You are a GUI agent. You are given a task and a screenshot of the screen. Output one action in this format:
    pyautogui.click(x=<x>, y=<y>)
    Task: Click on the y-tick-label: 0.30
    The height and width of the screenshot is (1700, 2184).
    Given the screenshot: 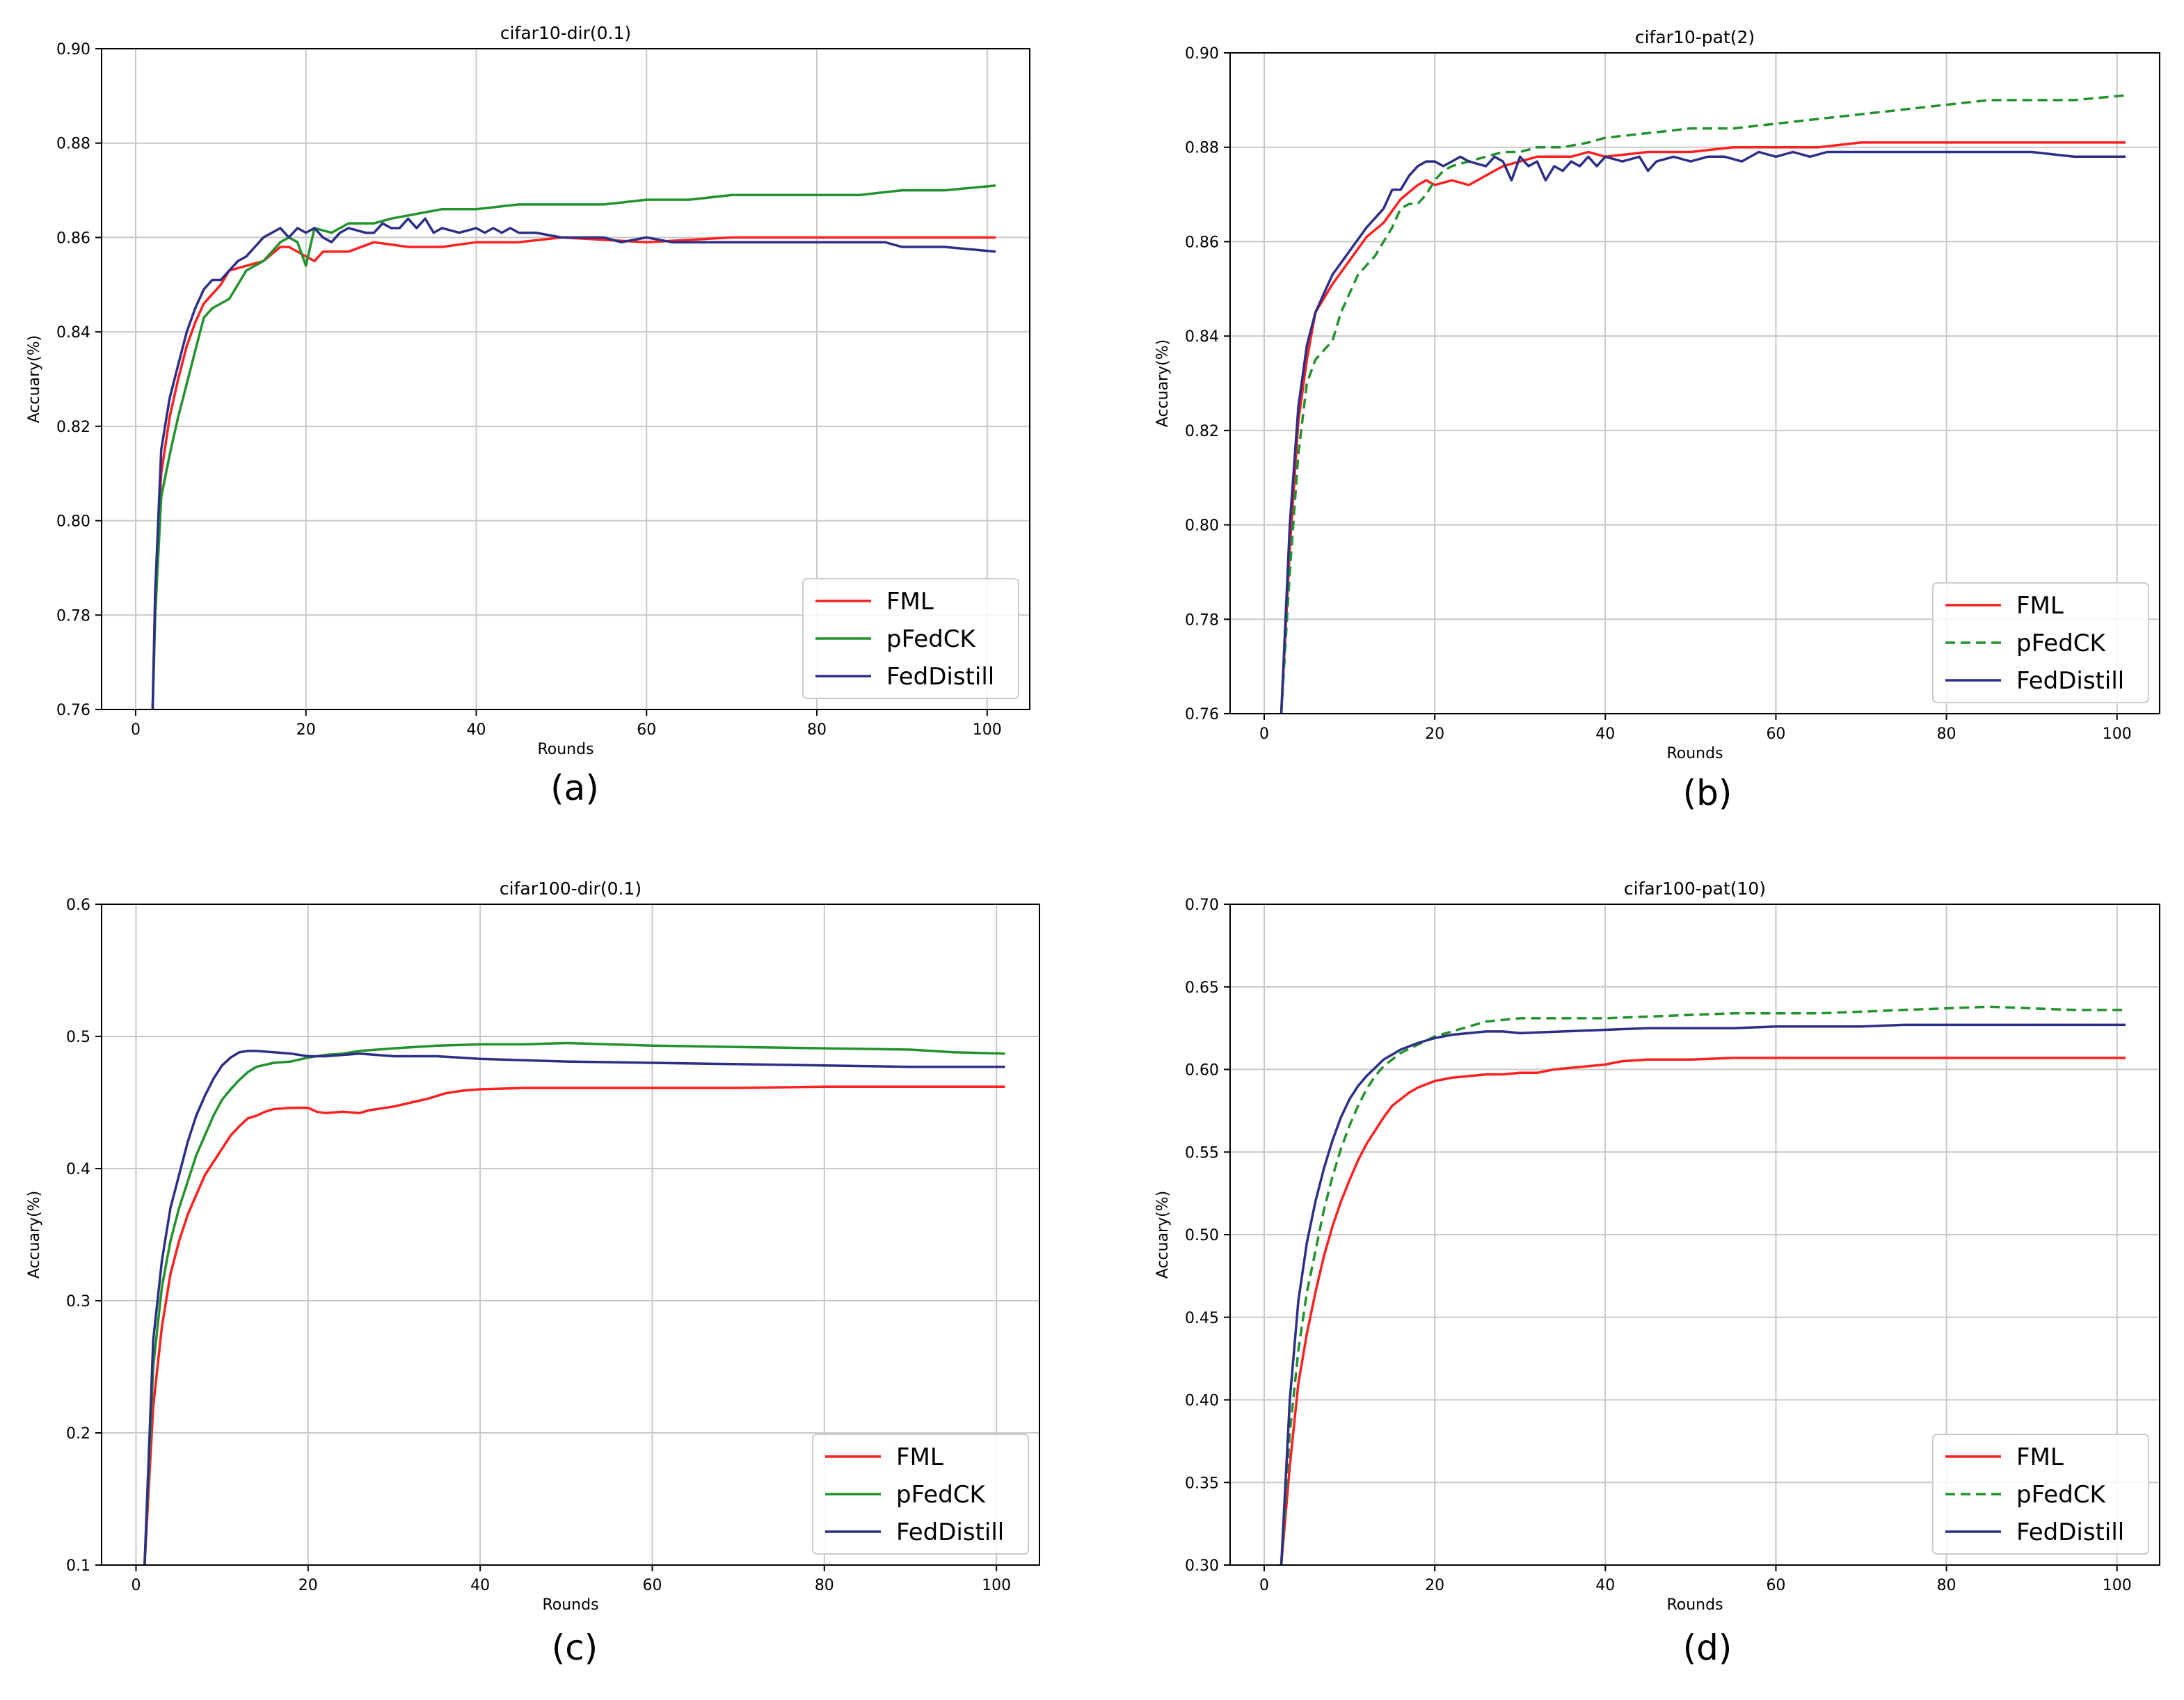 What is the action you would take?
    pyautogui.click(x=1202, y=1566)
    